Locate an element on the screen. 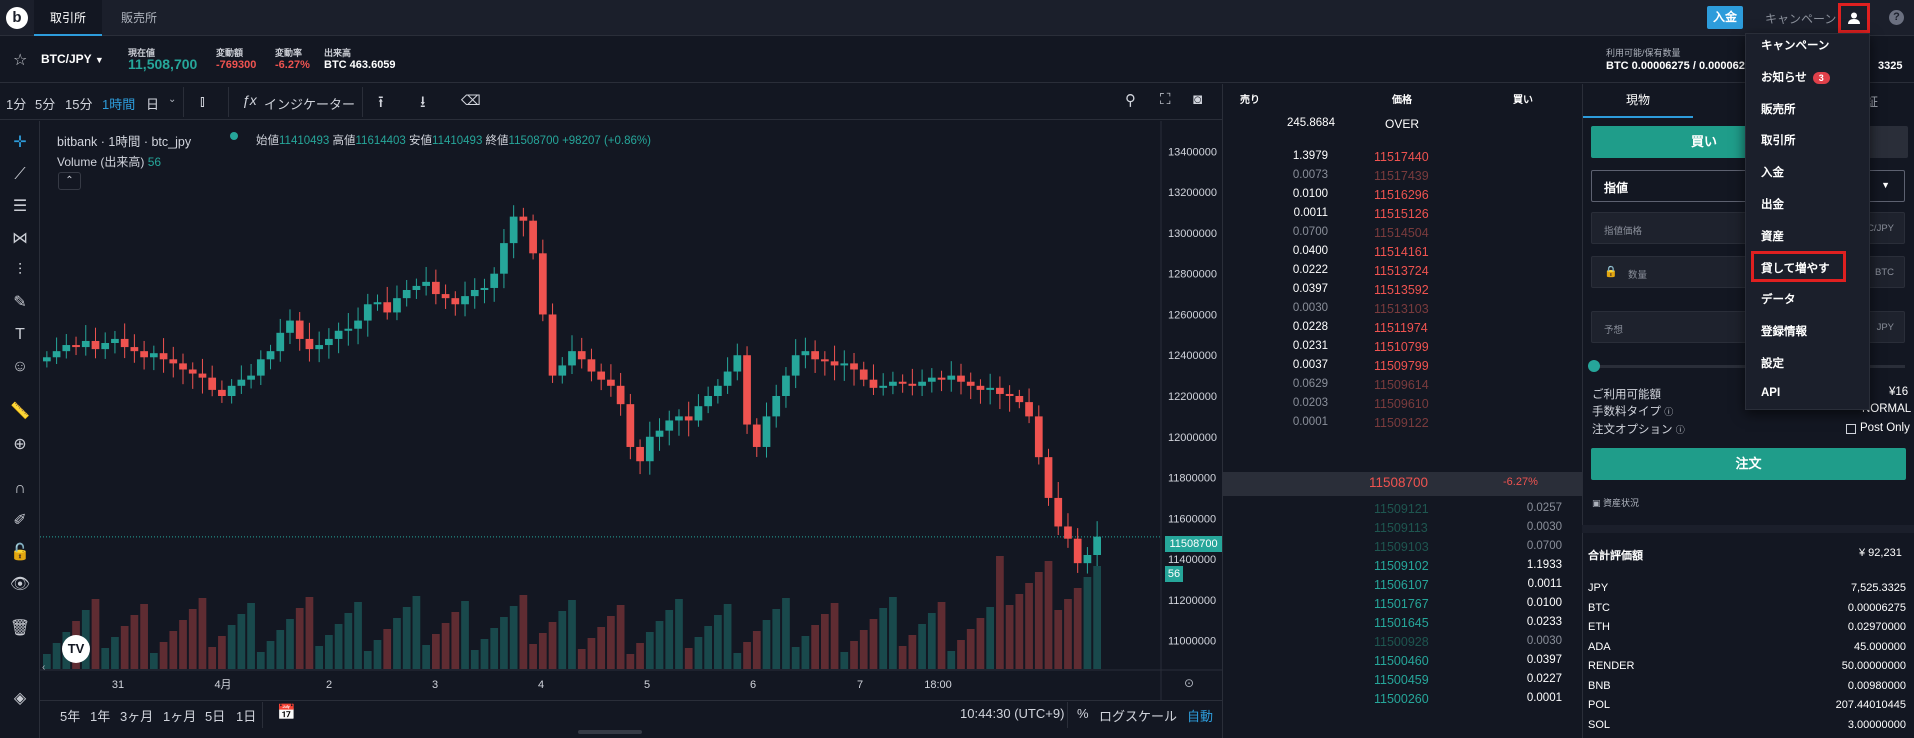  bid-price: 11500459 is located at coordinates (1401, 680).